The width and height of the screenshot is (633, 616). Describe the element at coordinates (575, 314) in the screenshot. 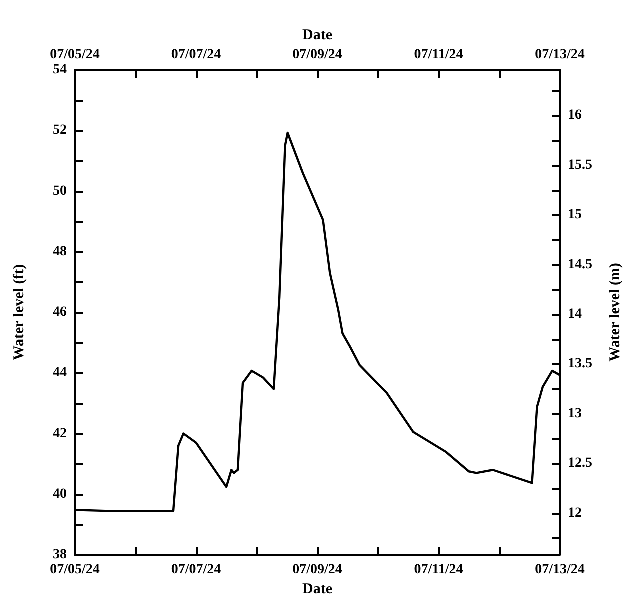

I see `y2-tick-label: 14` at that location.